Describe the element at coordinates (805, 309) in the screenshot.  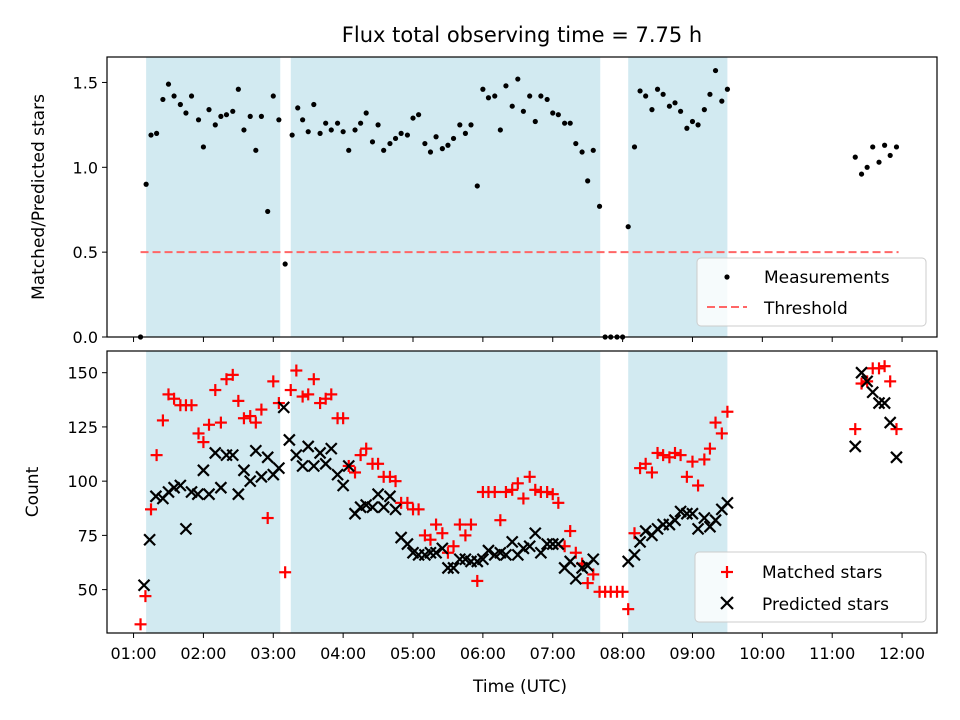
I see `threshold-legend-label: Threshold` at that location.